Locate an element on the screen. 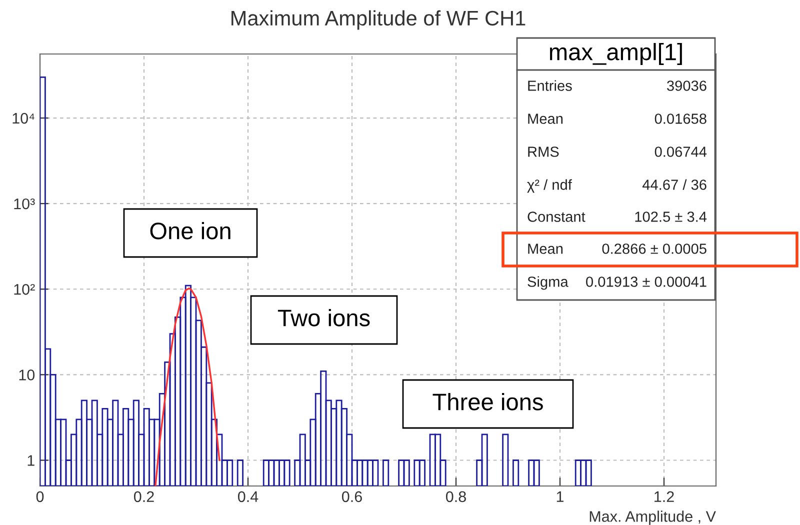 Image resolution: width=800 pixels, height=525 pixels. x-tick-label: 1 is located at coordinates (560, 496).